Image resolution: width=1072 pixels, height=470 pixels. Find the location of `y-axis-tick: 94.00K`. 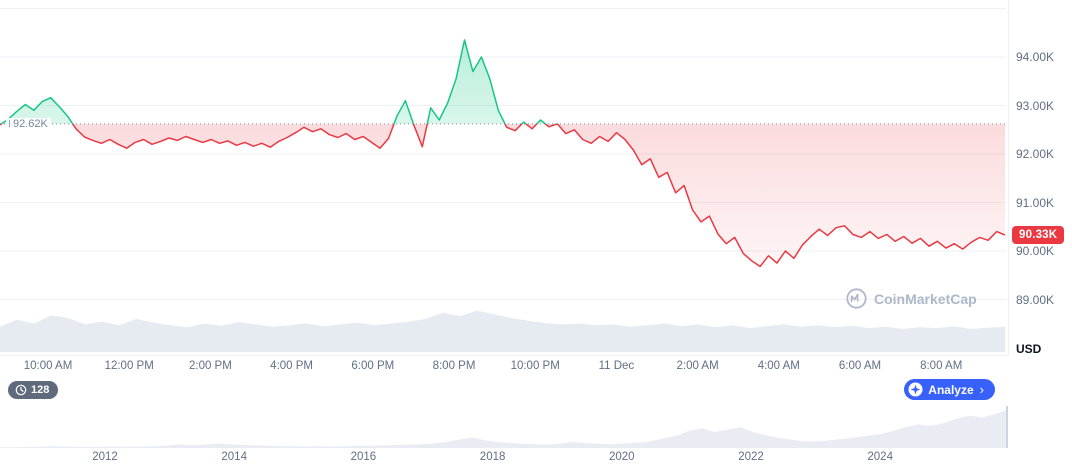

y-axis-tick: 94.00K is located at coordinates (1035, 57).